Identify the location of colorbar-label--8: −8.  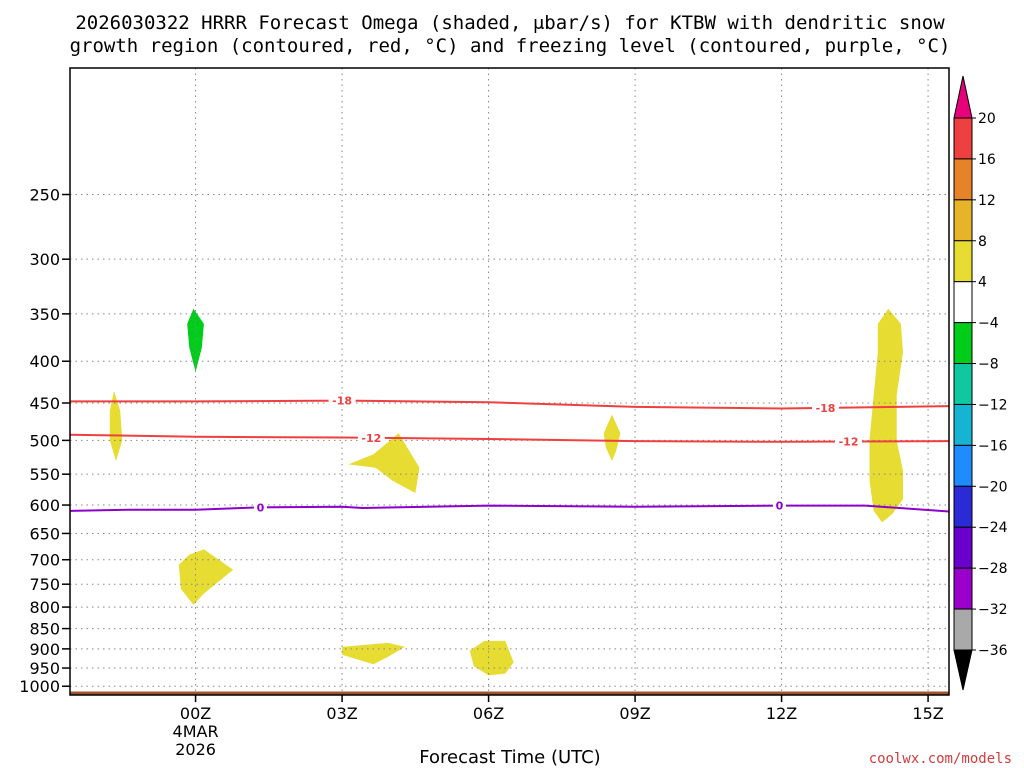
(988, 365).